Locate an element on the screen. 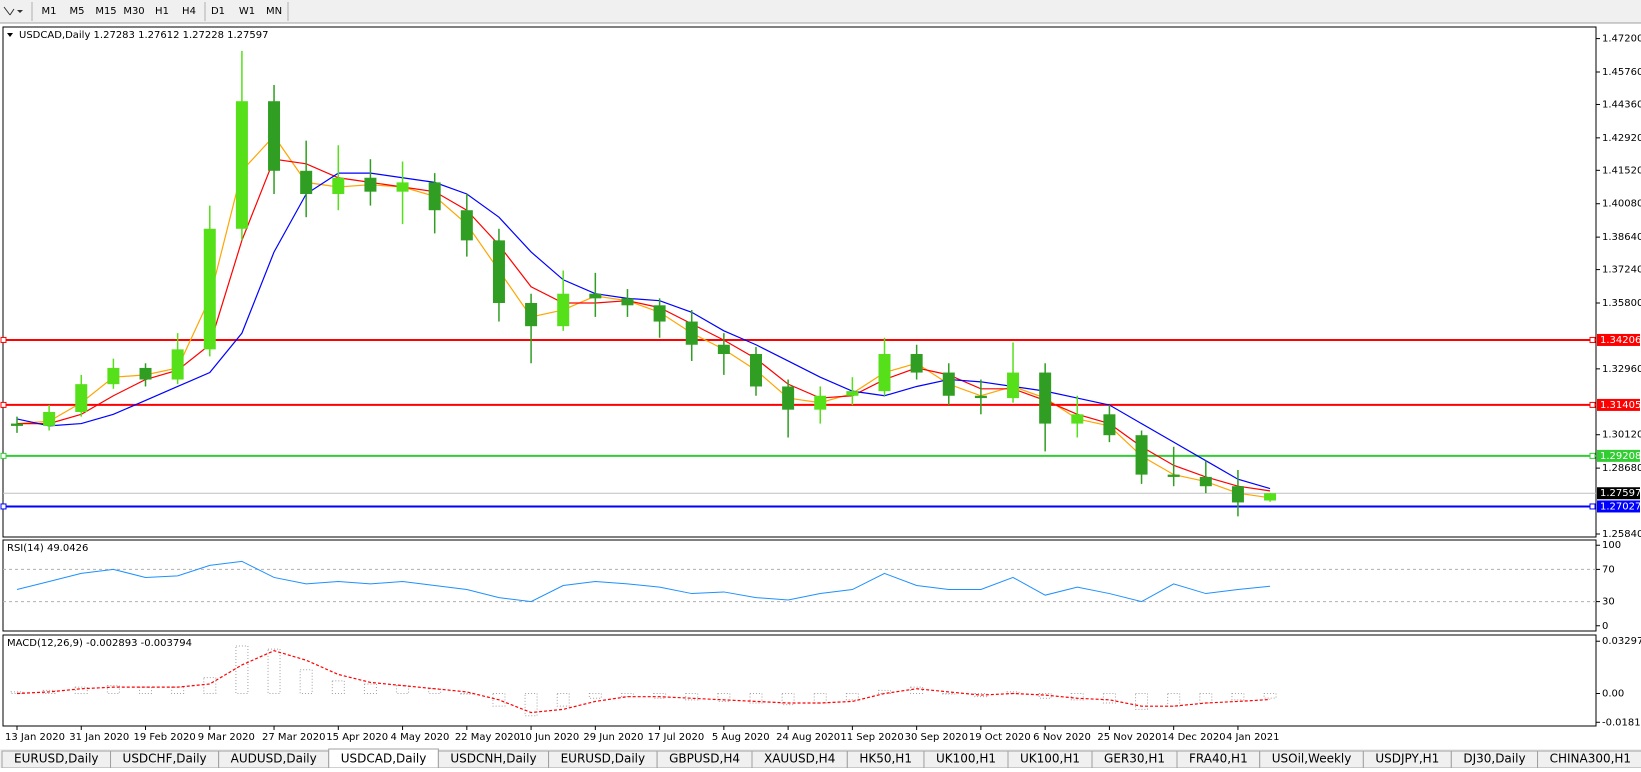 This screenshot has height=772, width=1641. tab-label: USDCNH,Daily is located at coordinates (493, 759).